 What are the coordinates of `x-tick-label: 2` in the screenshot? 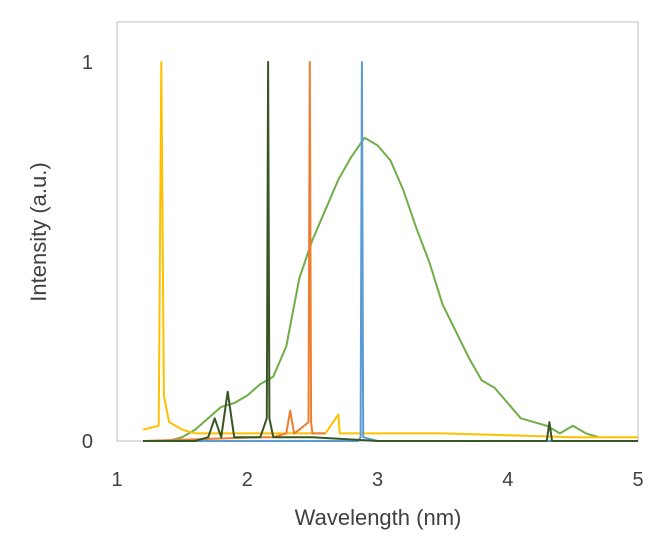 It's located at (247, 480).